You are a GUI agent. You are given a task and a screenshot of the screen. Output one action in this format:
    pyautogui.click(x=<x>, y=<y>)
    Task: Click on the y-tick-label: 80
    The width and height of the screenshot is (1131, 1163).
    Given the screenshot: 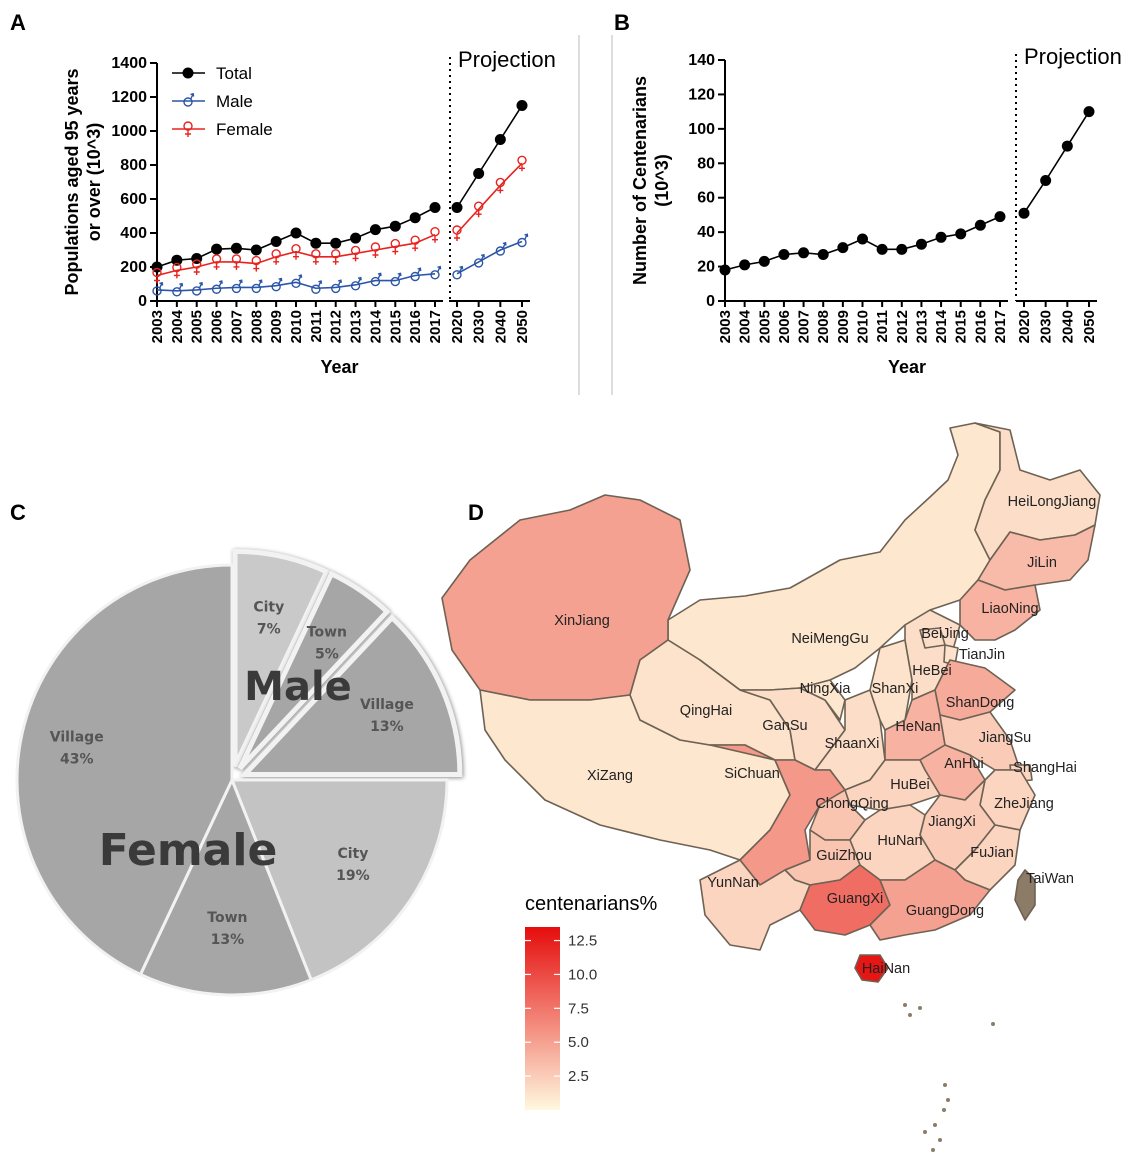 What is the action you would take?
    pyautogui.click(x=706, y=163)
    